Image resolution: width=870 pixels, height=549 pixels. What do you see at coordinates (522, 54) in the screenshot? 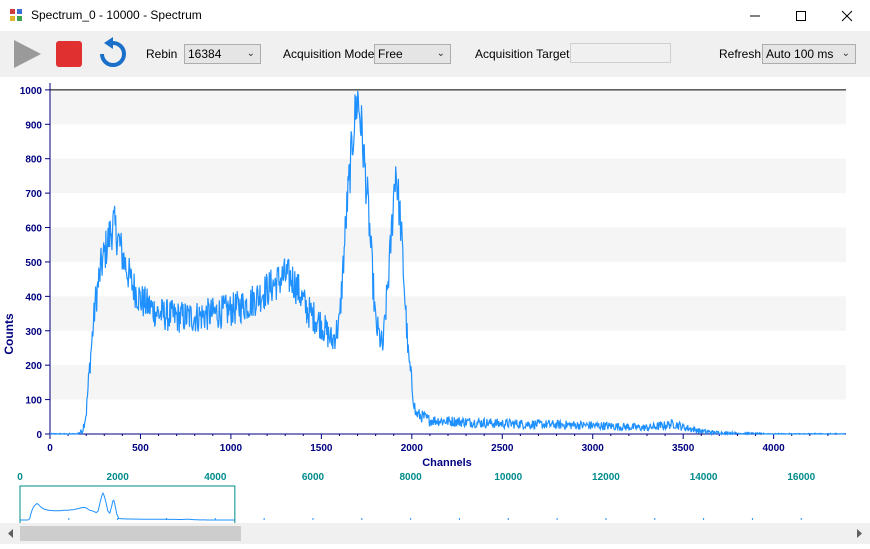
I see `acquisition-target-label: Acquisition Target` at bounding box center [522, 54].